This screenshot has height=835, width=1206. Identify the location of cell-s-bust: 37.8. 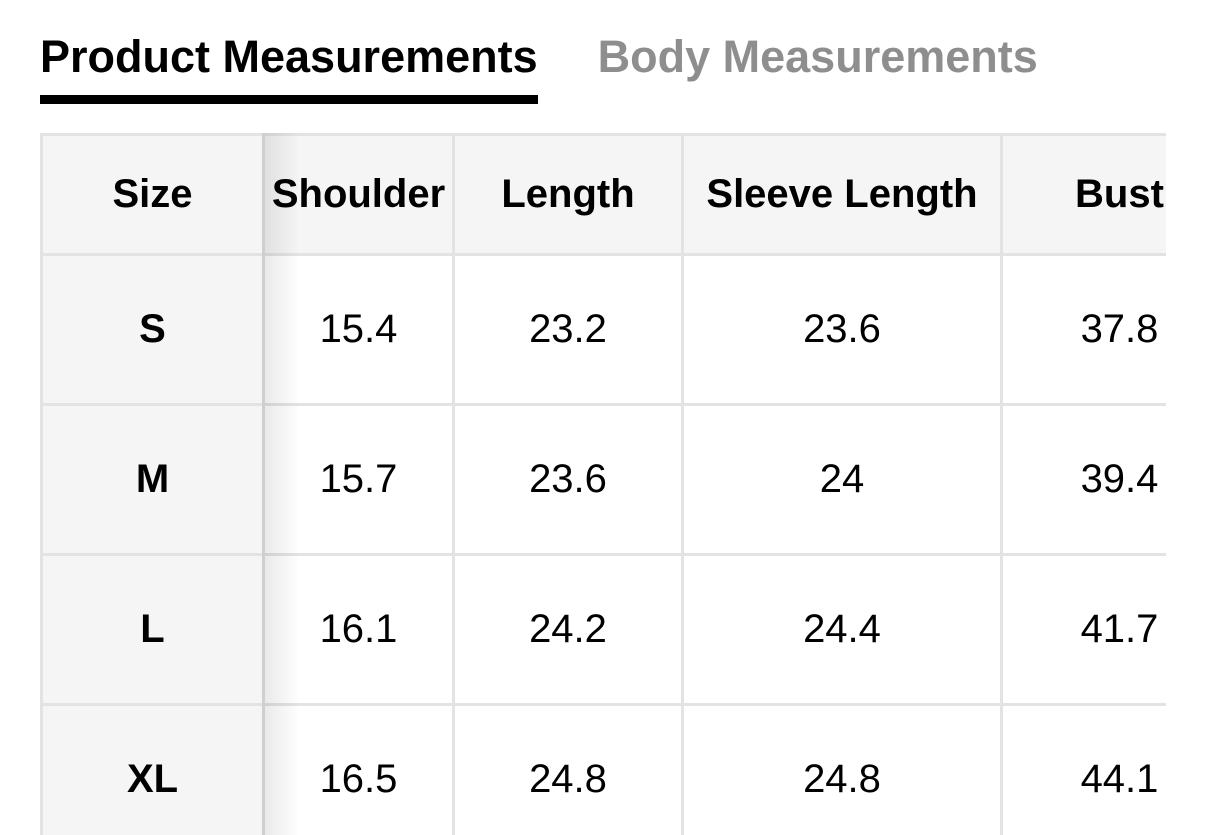
(1083, 329).